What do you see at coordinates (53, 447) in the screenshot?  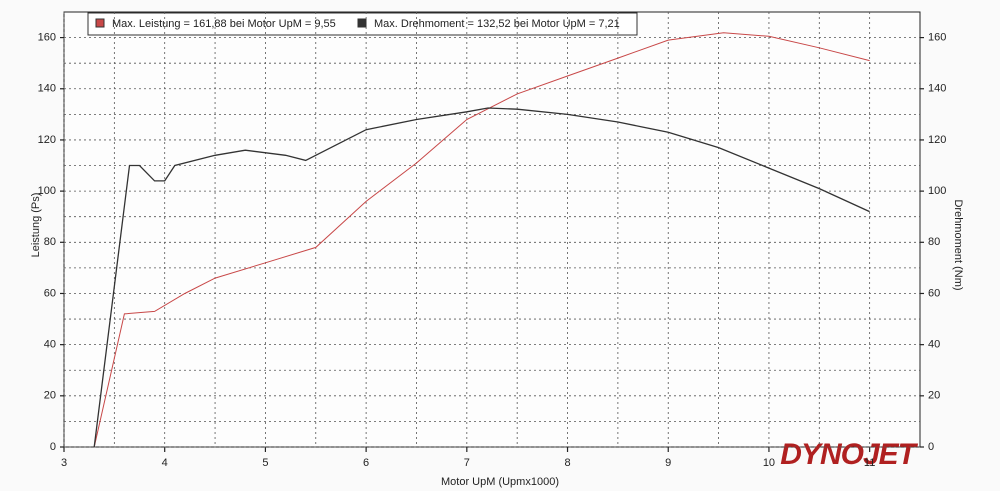 I see `y-tick-label: 0` at bounding box center [53, 447].